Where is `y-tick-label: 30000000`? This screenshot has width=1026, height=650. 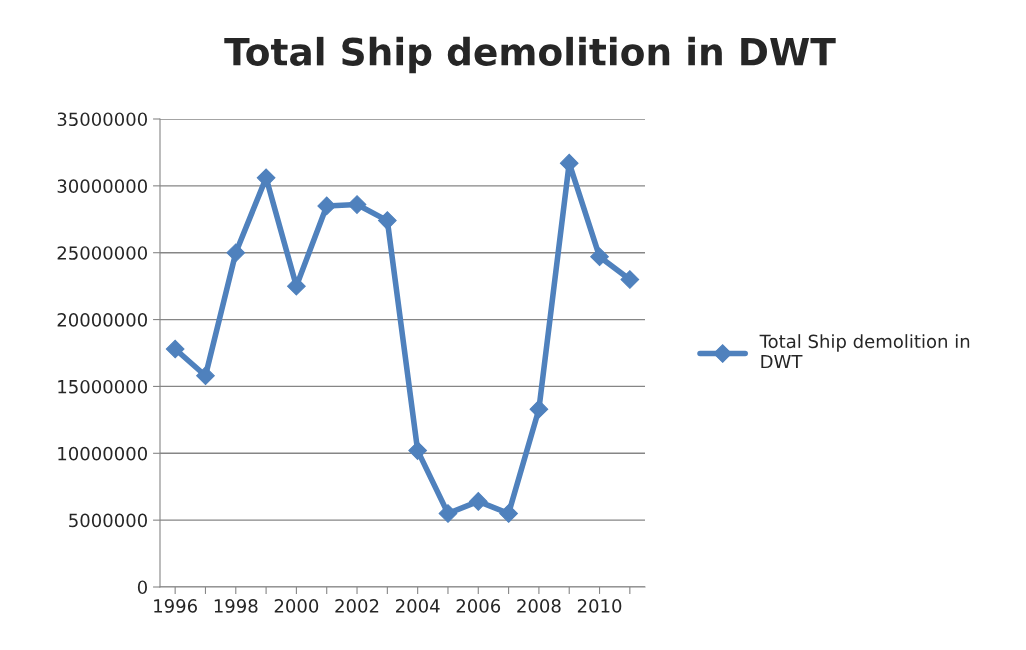 y-tick-label: 30000000 is located at coordinates (102, 186).